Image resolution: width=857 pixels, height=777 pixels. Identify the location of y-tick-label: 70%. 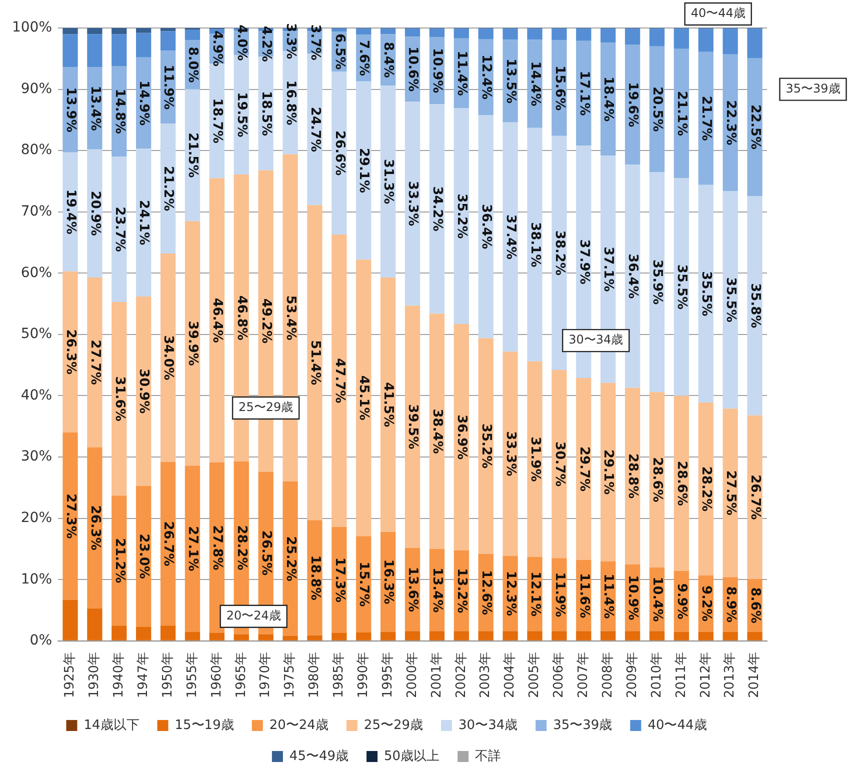
(36, 212).